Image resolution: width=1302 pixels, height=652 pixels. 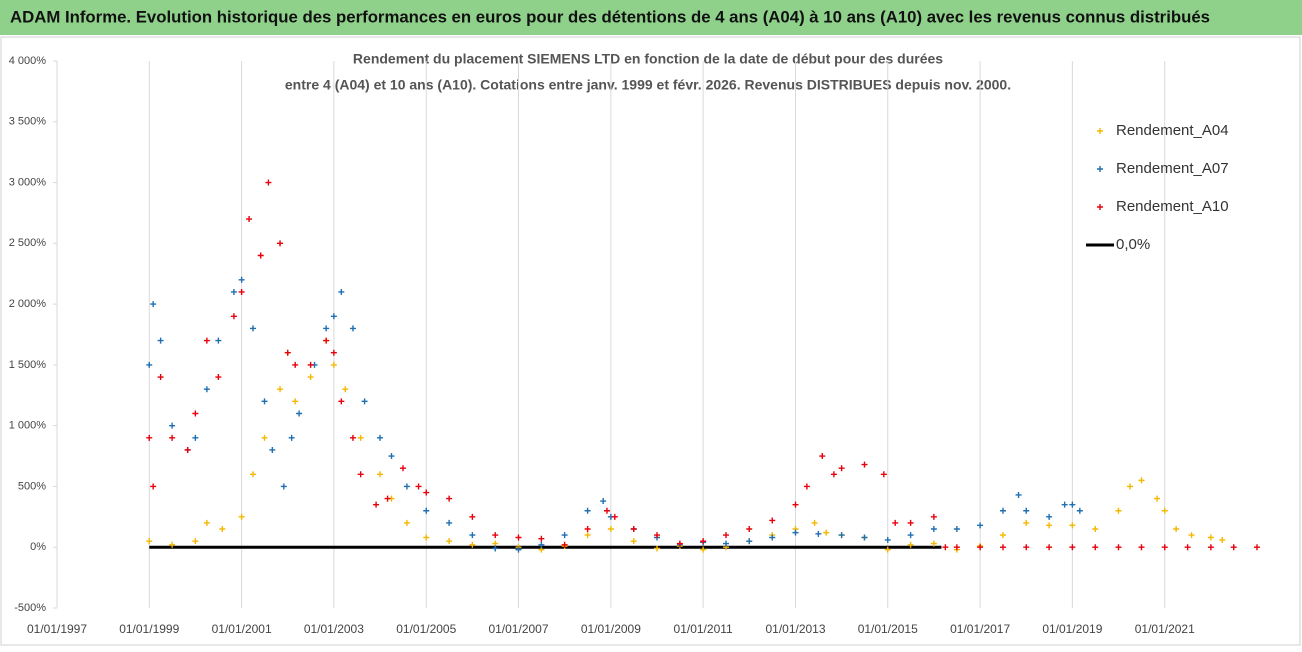 I want to click on x-tick-label: 01/01/2019, so click(x=1072, y=629).